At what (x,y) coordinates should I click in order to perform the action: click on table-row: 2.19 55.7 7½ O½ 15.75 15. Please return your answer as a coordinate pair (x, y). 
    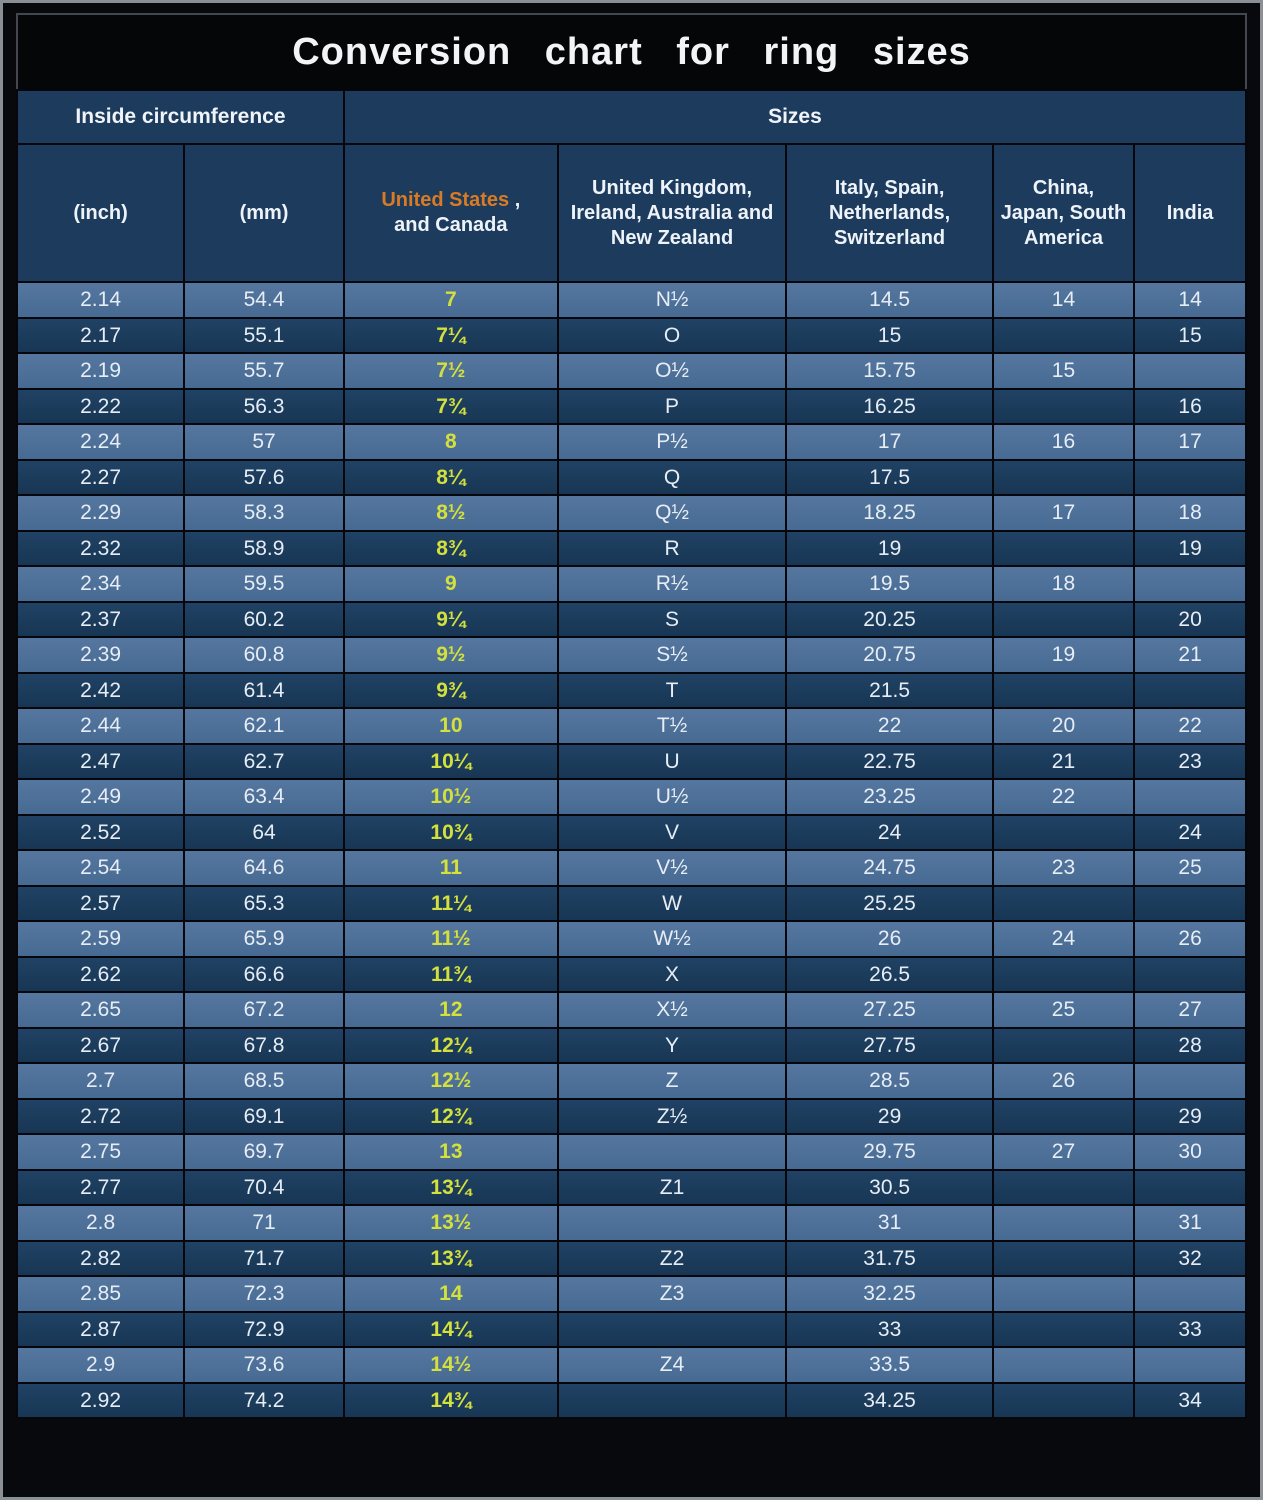
    Looking at the image, I should click on (631, 371).